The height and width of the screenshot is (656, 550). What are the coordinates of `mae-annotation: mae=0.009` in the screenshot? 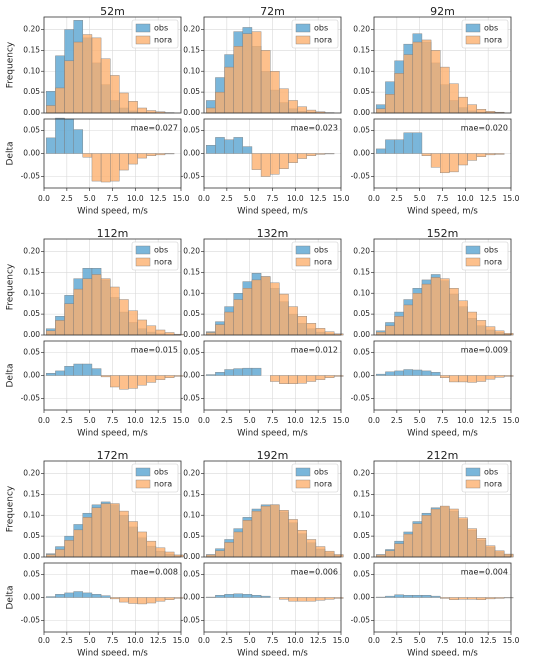 It's located at (484, 350).